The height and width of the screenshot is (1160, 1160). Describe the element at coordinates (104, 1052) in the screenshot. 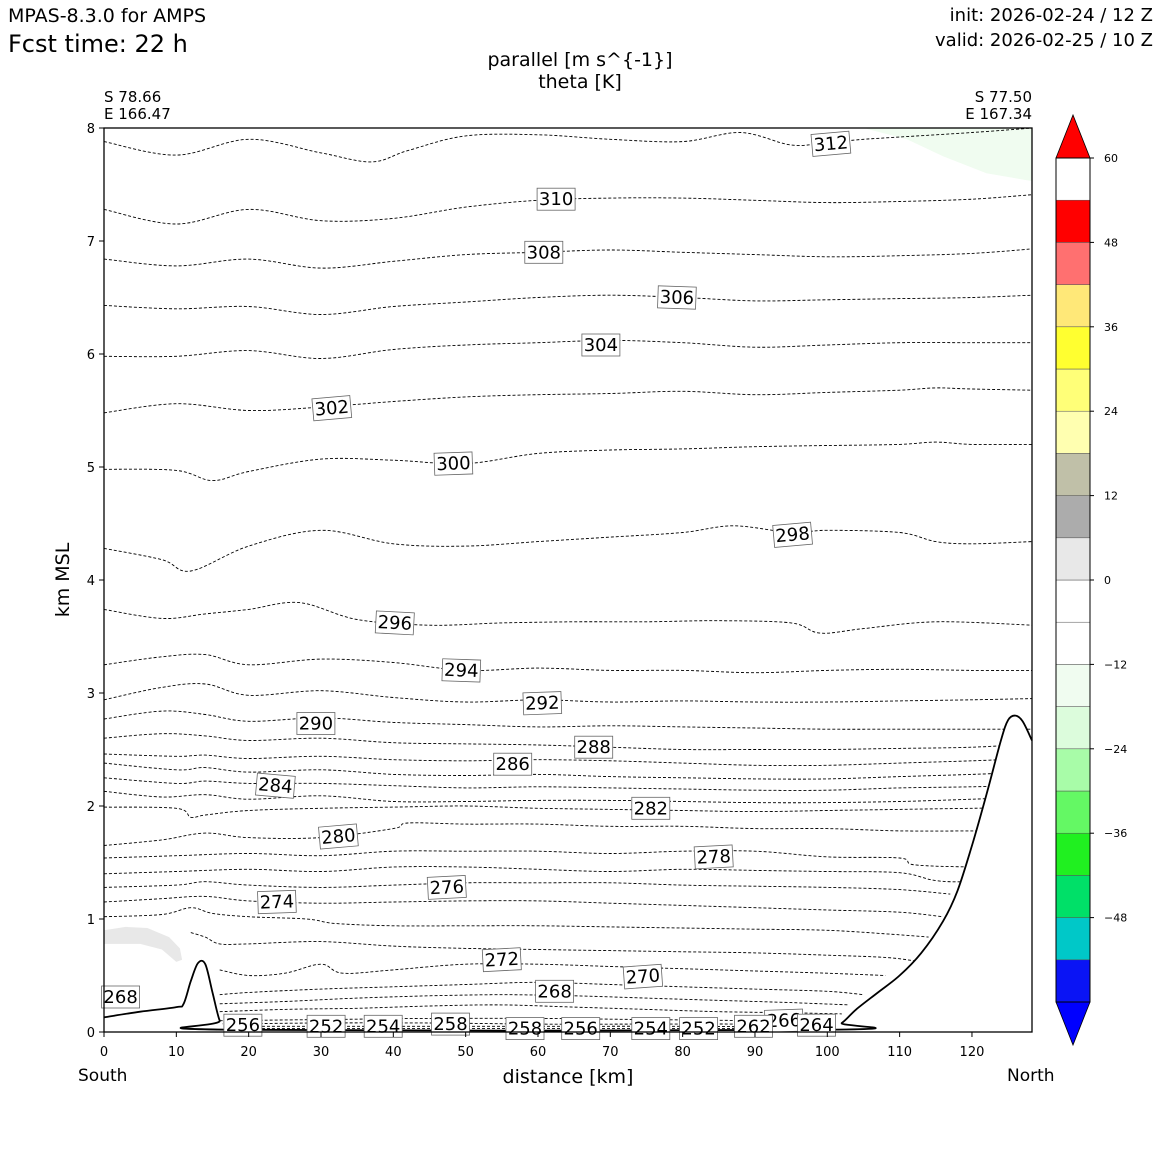

I see `x-tick-label: 0` at that location.